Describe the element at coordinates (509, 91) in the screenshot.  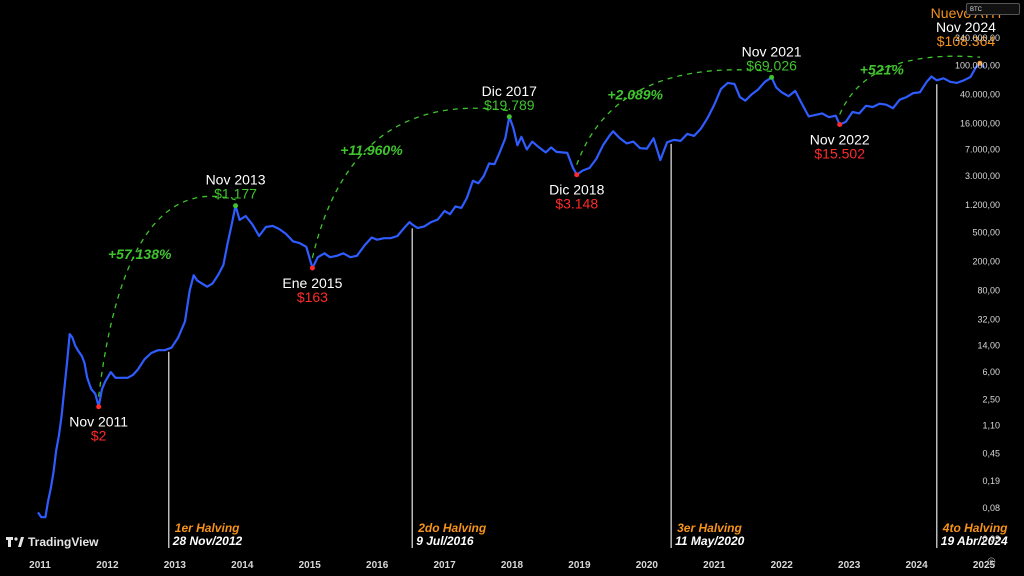
I see `annotation-date: Dic 2017` at that location.